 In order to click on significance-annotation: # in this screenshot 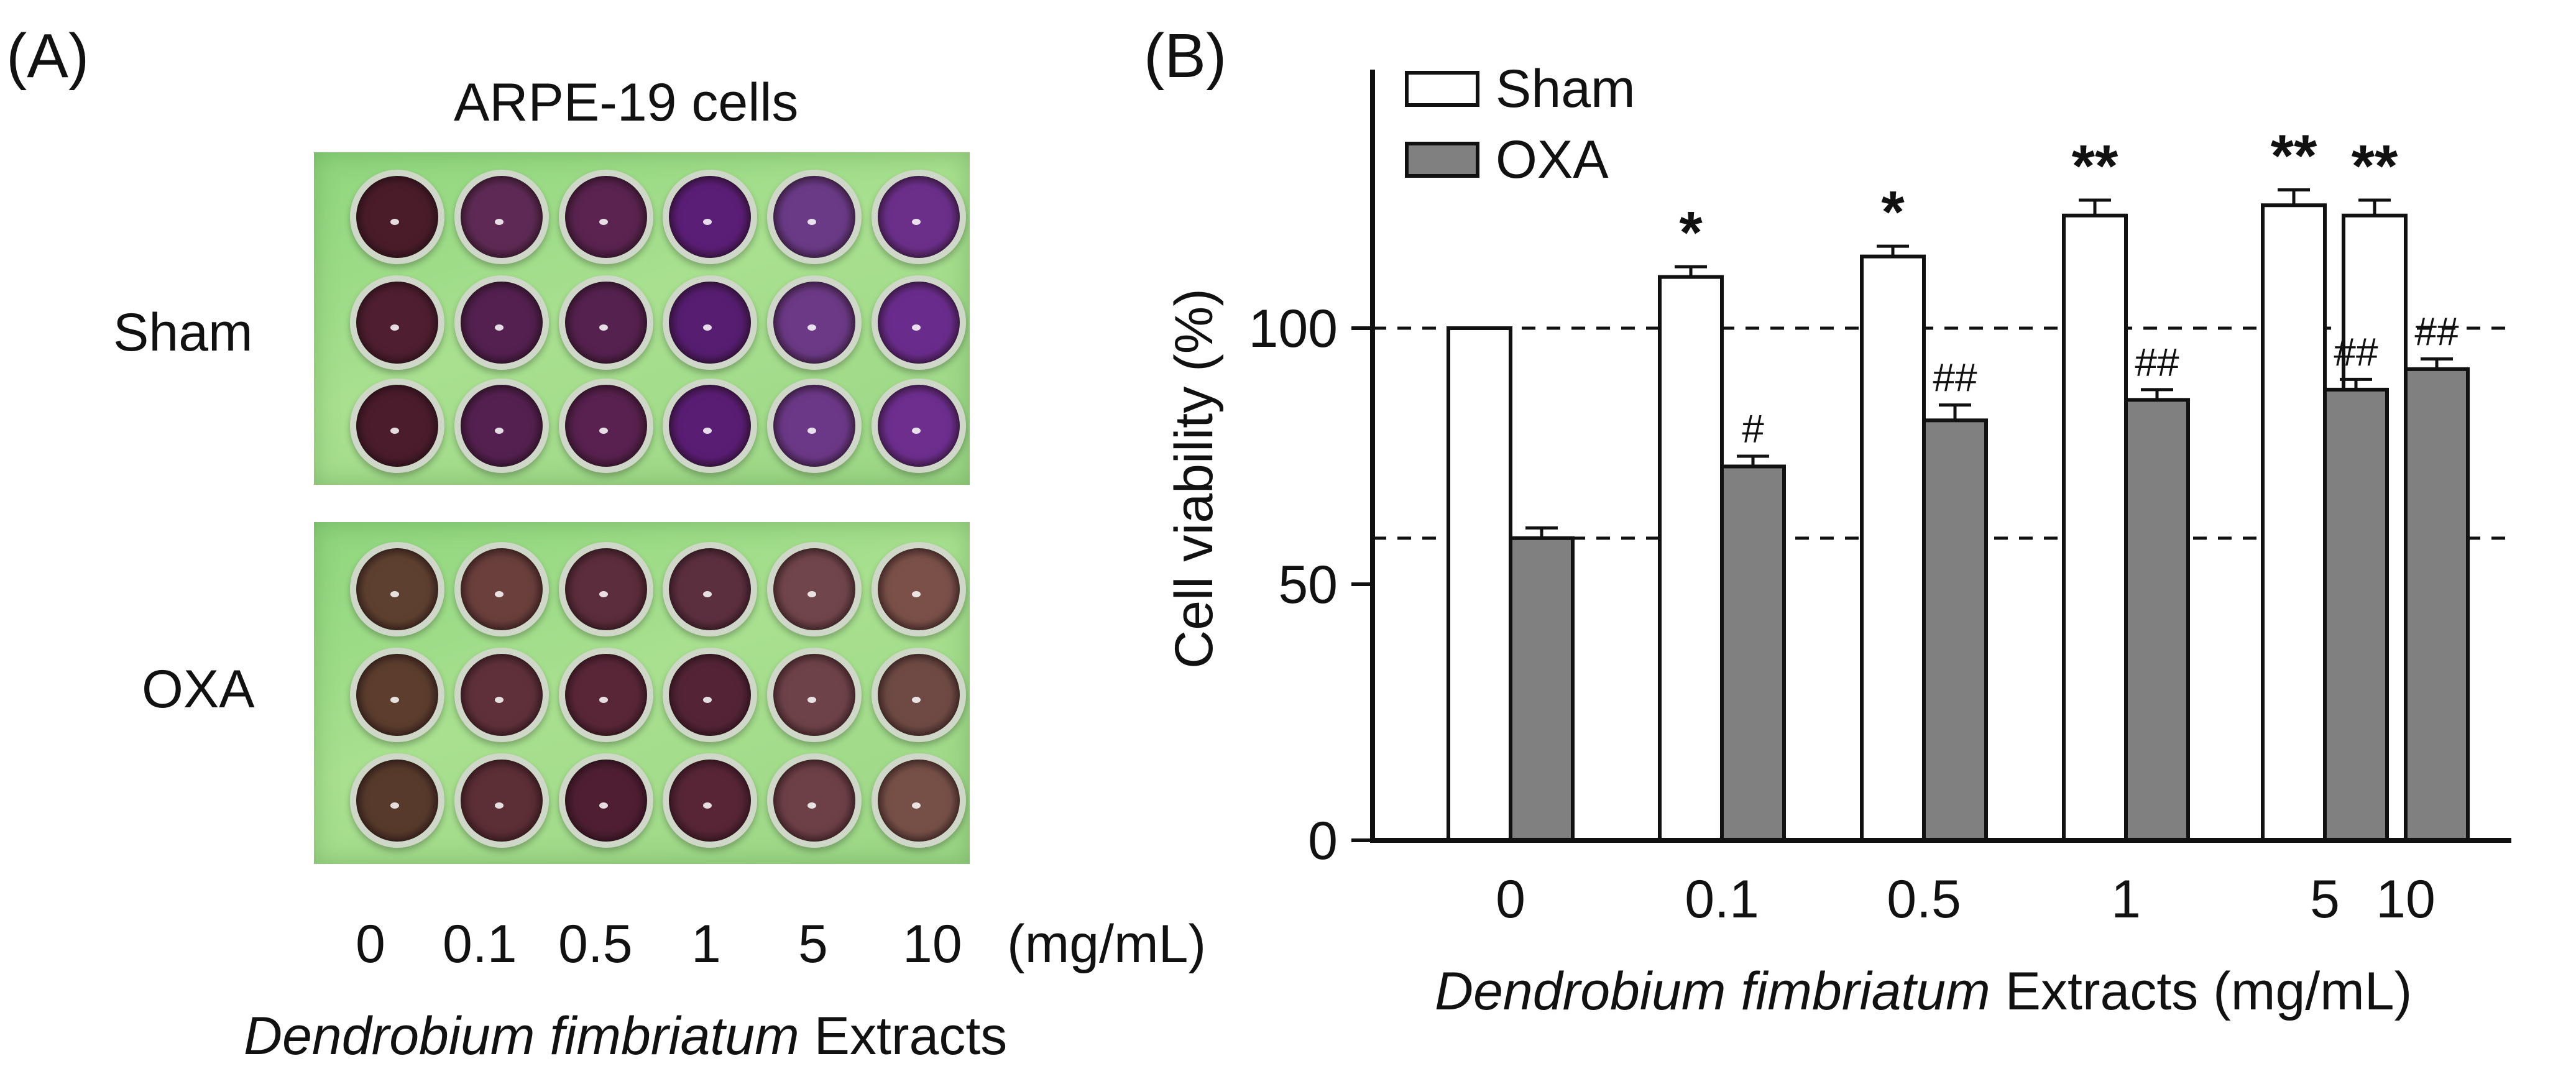, I will do `click(1753, 428)`.